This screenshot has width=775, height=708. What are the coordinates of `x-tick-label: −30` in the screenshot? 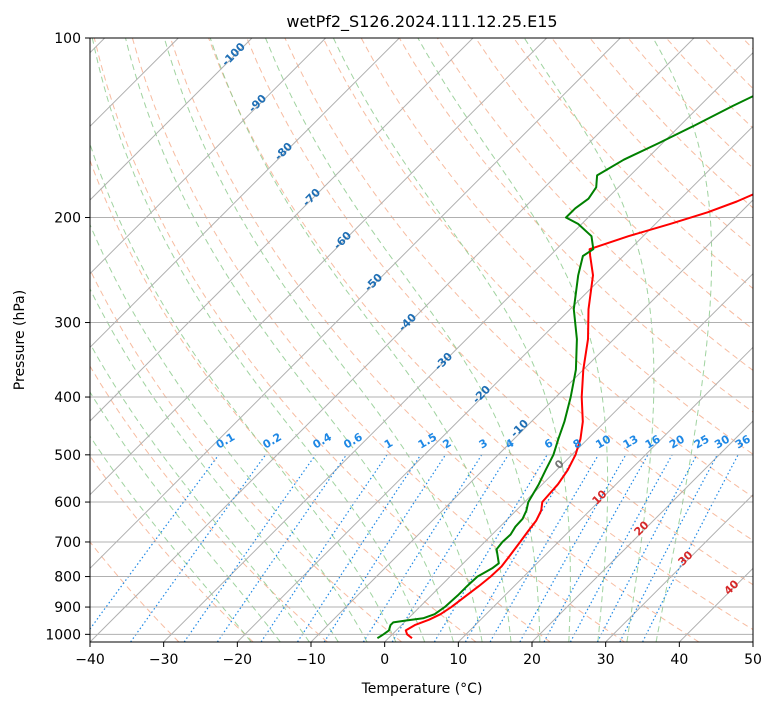 It's located at (164, 660).